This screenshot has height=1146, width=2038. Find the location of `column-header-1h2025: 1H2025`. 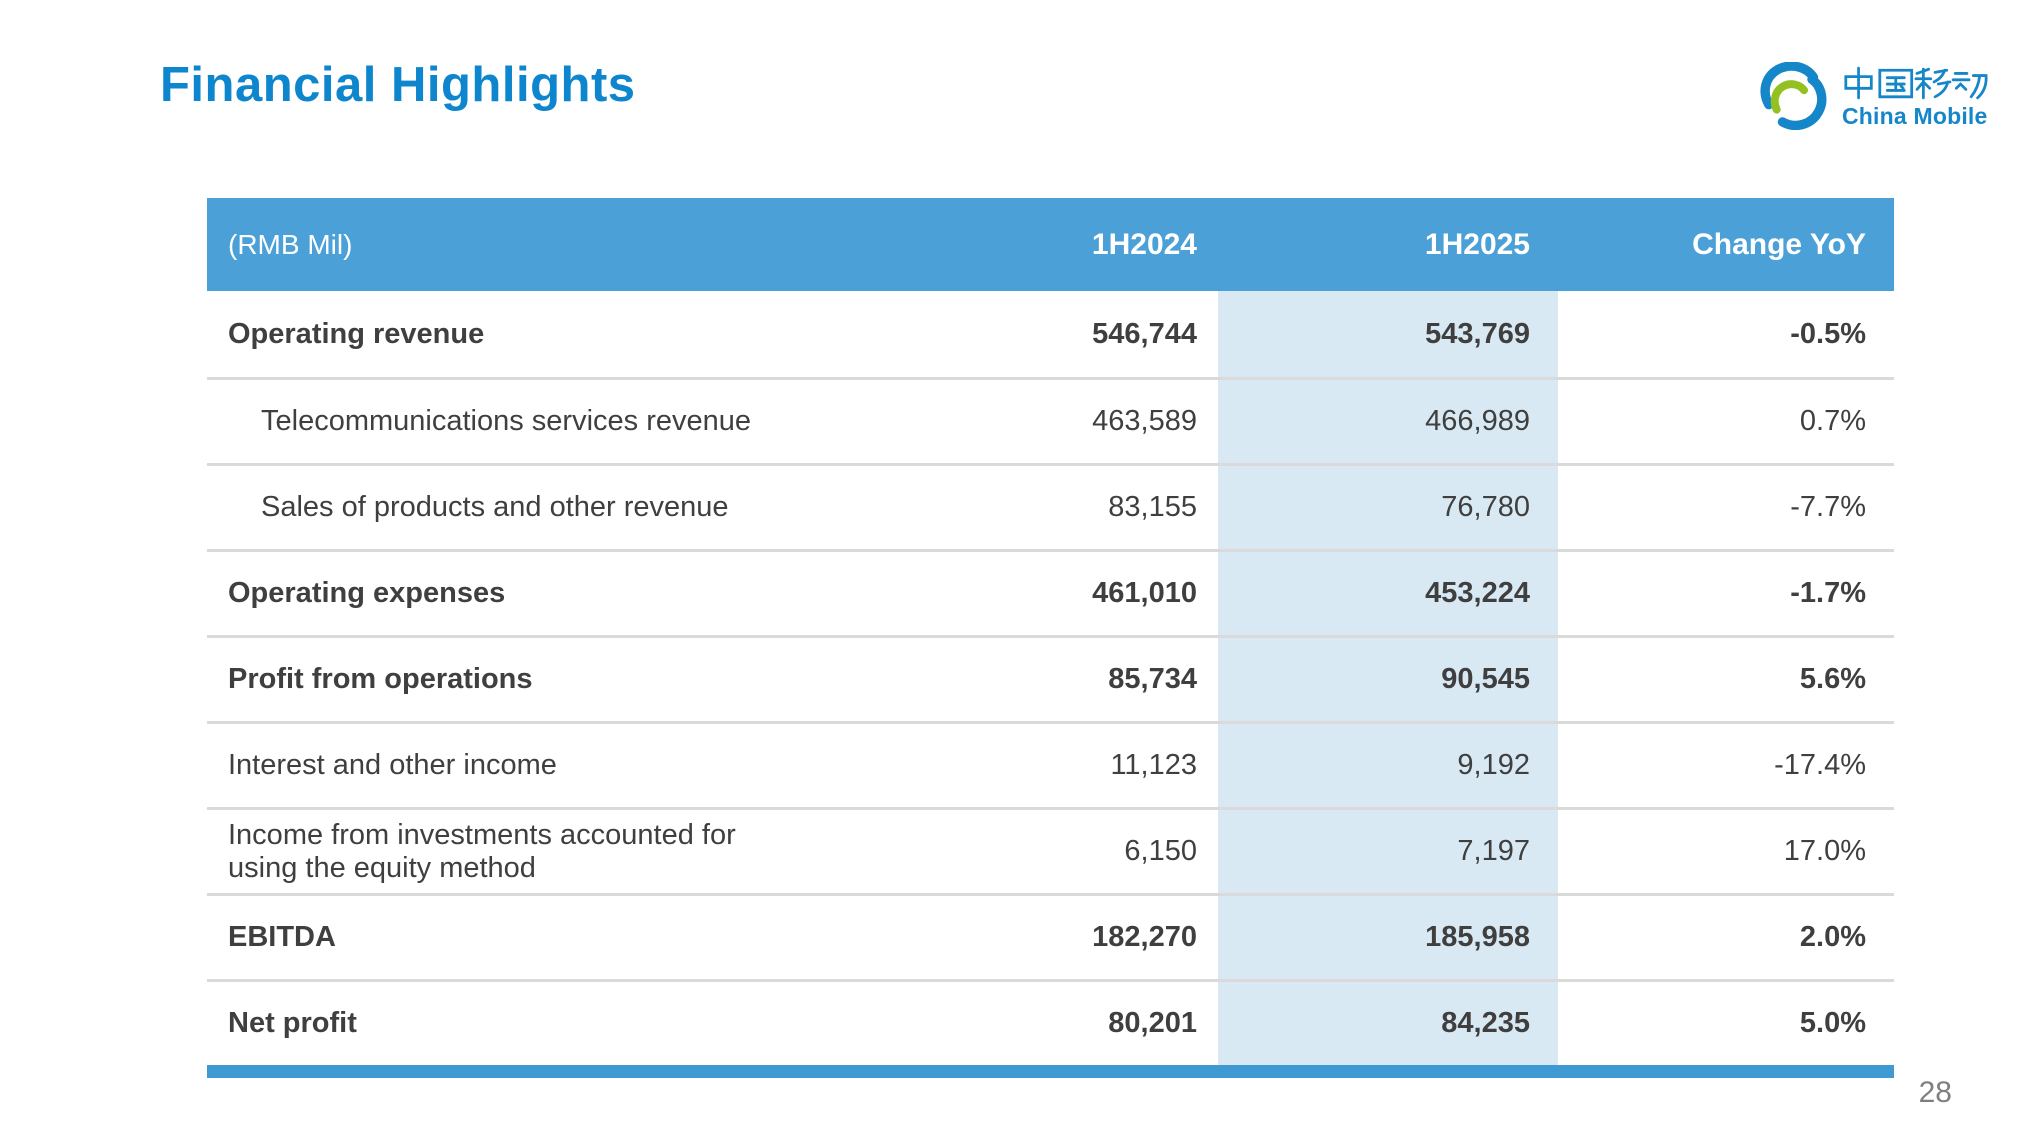

column-header-1h2025: 1H2025 is located at coordinates (1477, 244).